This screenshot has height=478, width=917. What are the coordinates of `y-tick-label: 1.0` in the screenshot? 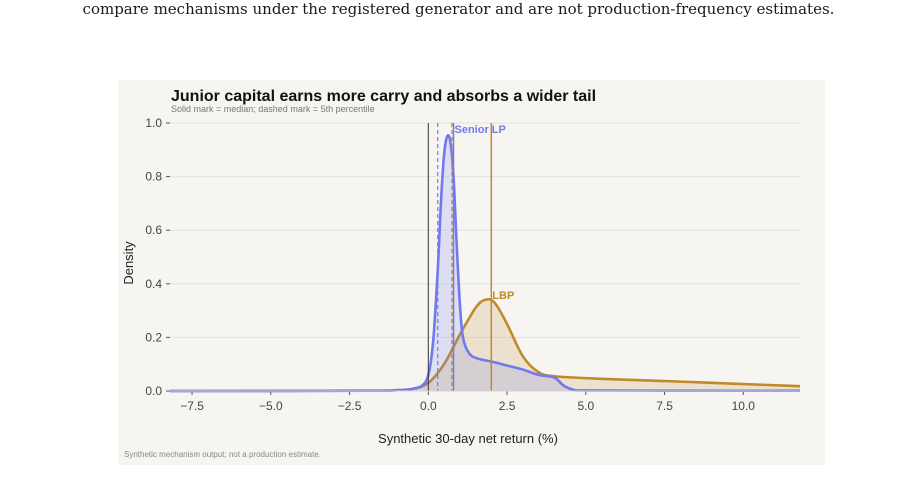 It's located at (153, 123).